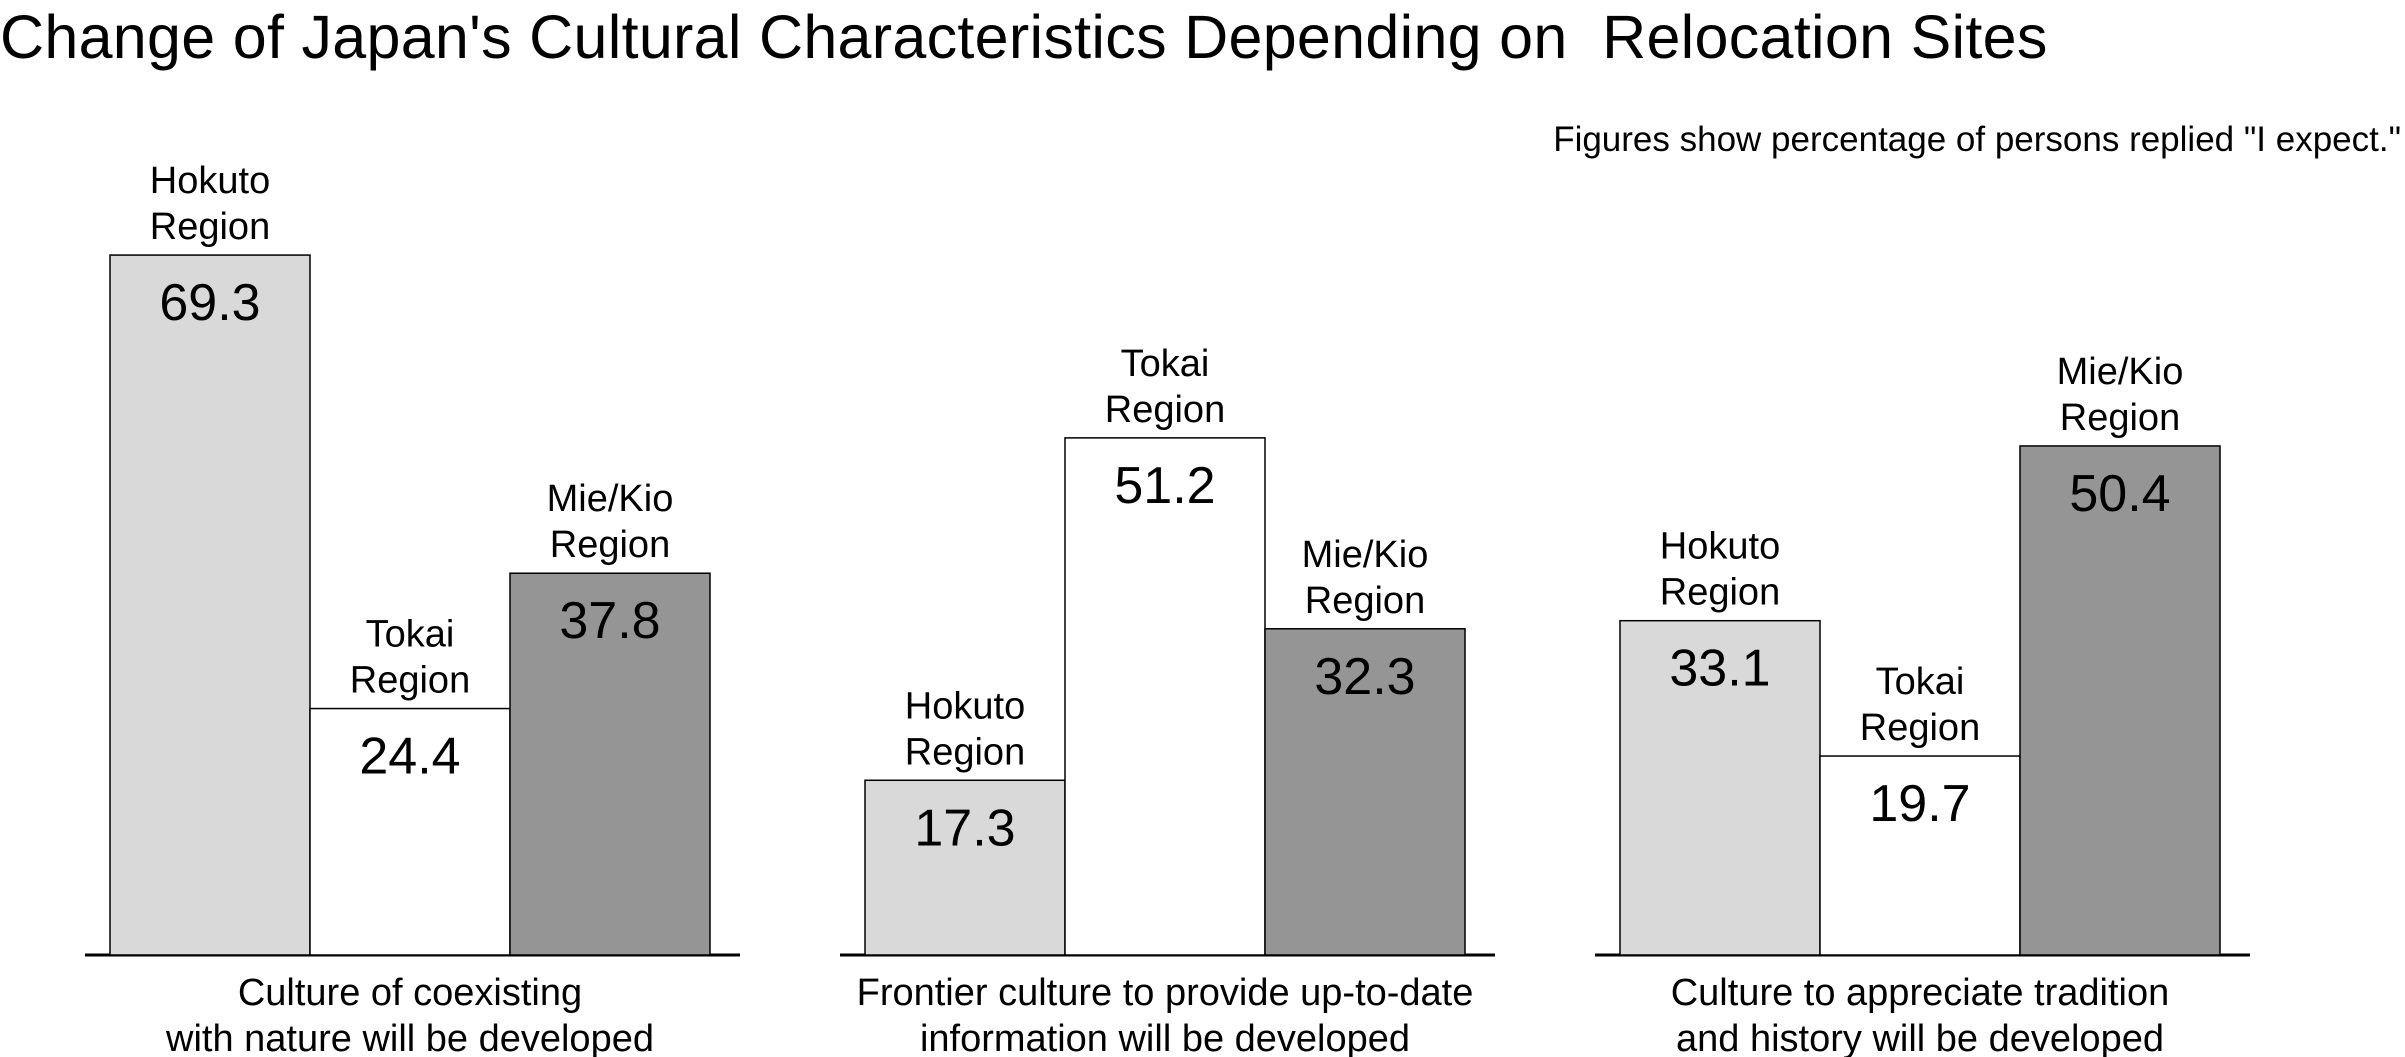  I want to click on bar-value-label: 69.3, so click(209, 303).